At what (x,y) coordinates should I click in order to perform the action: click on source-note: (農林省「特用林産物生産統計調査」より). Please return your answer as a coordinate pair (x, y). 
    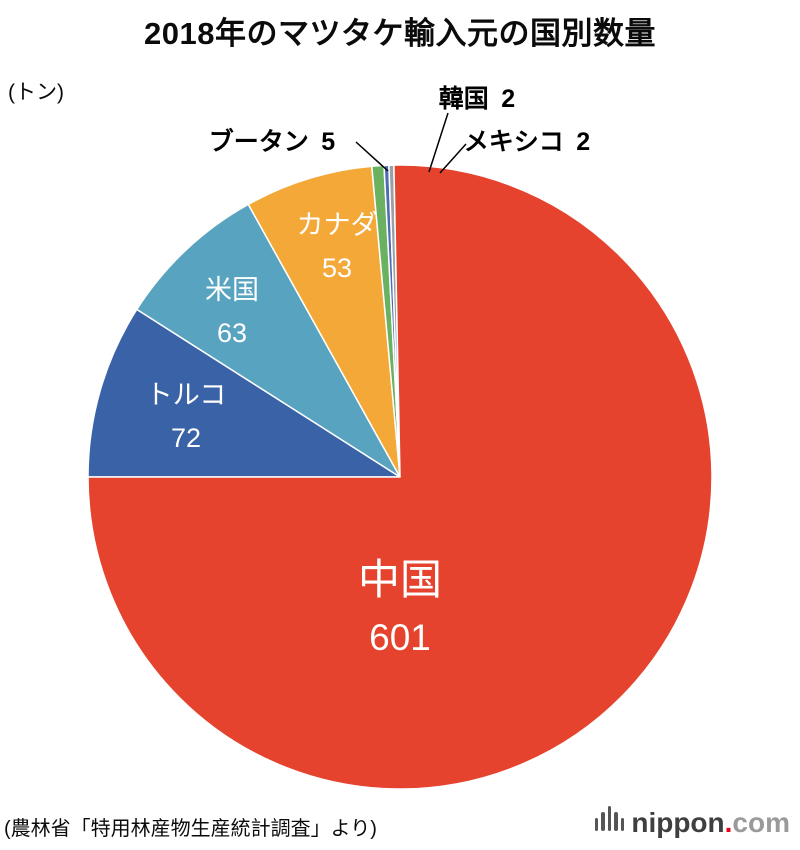
    Looking at the image, I should click on (190, 829).